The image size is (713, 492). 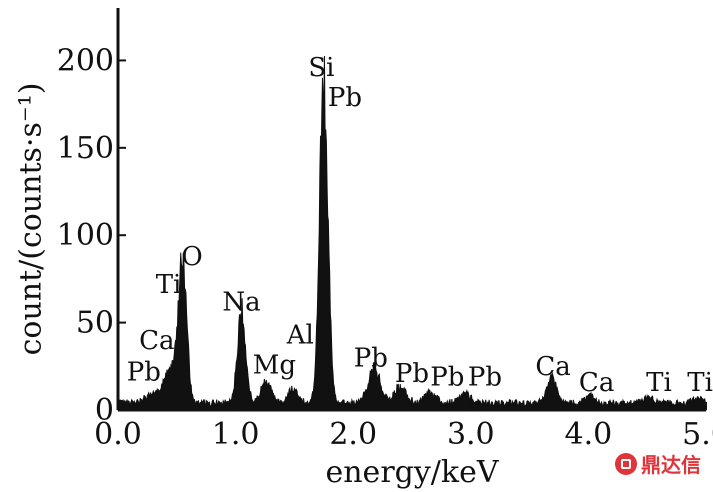 I want to click on y-tick-label: 50, so click(x=95, y=323).